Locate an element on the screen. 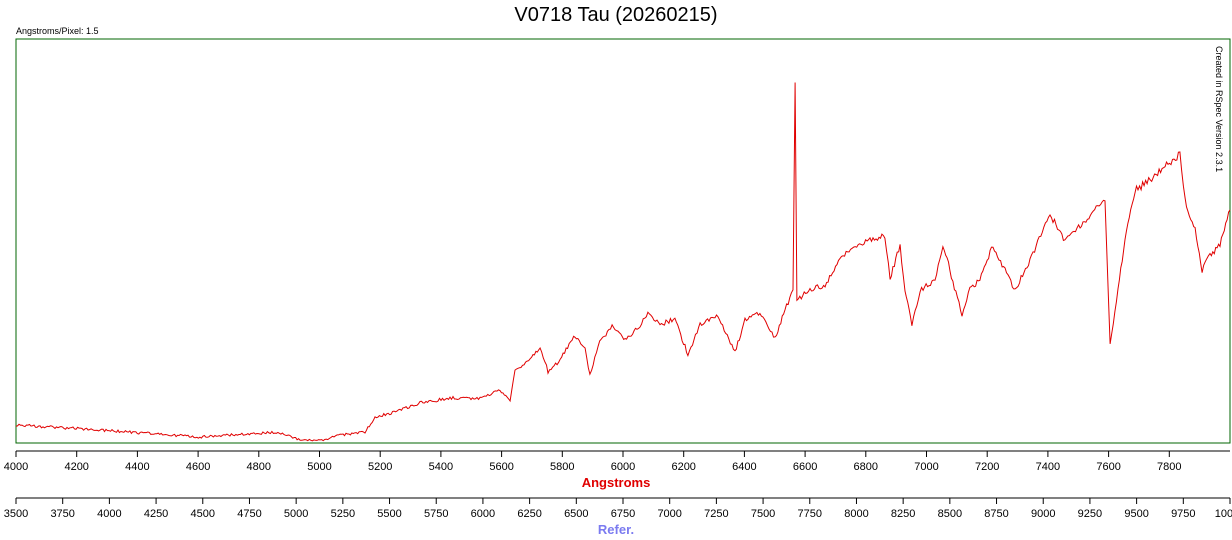 The width and height of the screenshot is (1232, 540). x-tick-label: 7600 is located at coordinates (1108, 467).